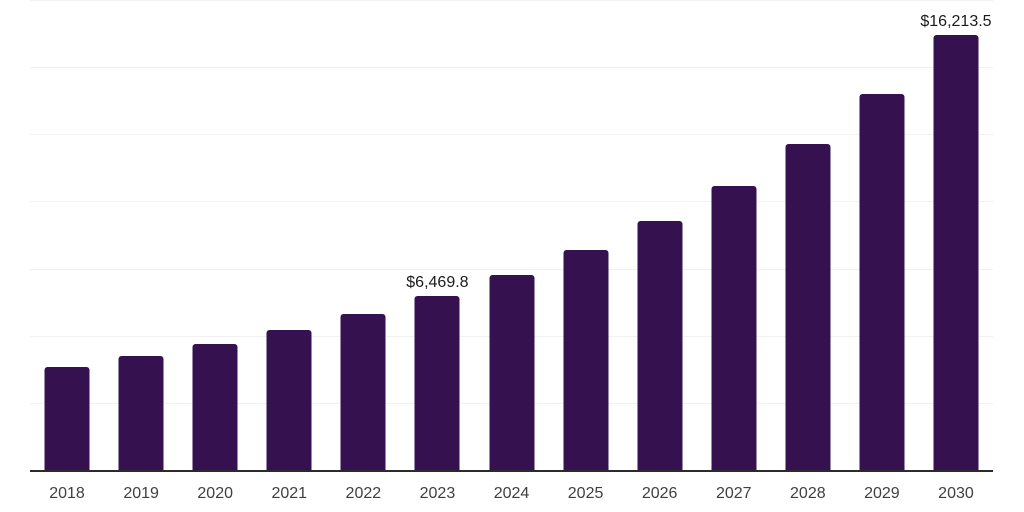 The width and height of the screenshot is (1024, 512). I want to click on bar-2023, so click(437, 383).